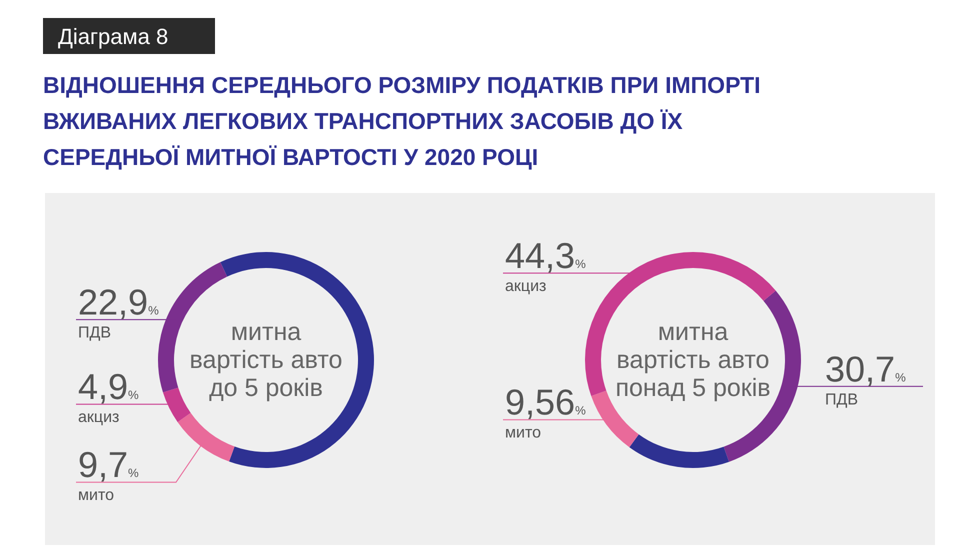 This screenshot has width=980, height=560. Describe the element at coordinates (109, 465) in the screenshot. I see `data-label: 9,7%` at that location.